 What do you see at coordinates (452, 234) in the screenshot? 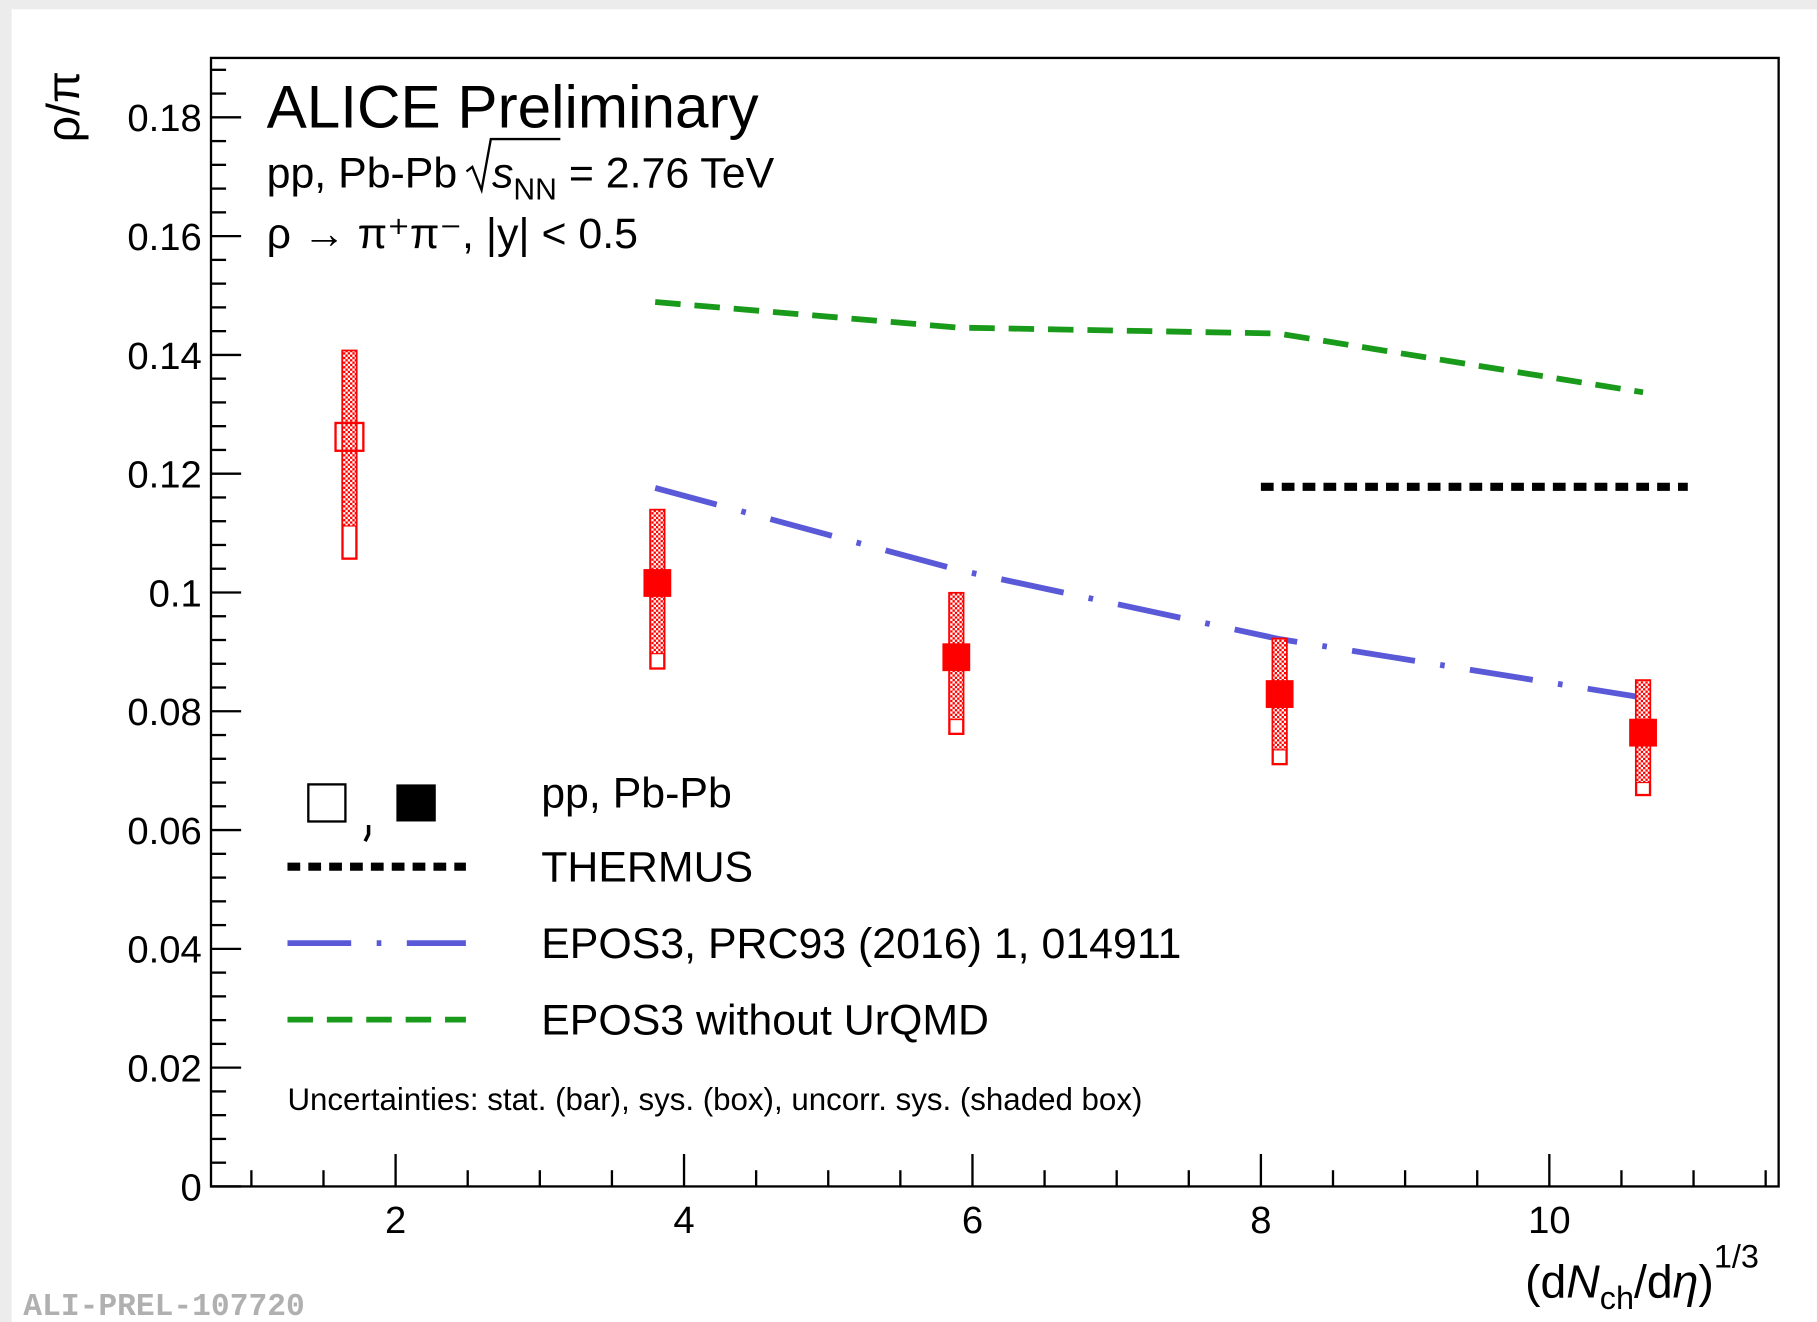
I see `decay-label: ρ → π⁺π⁻, |y| < 0.5` at bounding box center [452, 234].